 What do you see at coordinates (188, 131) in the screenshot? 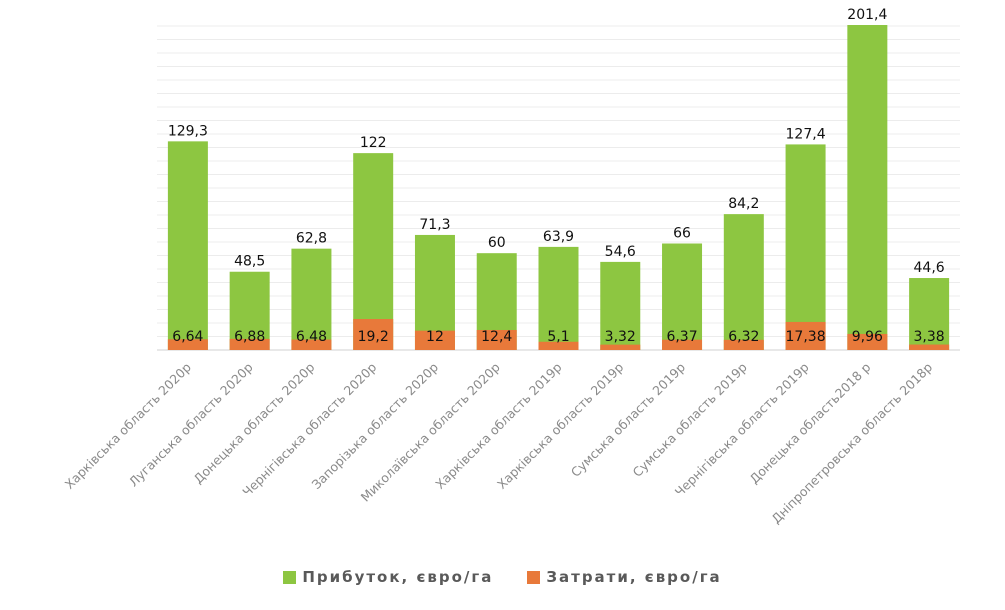
I see `data-label-profit: 129,3` at bounding box center [188, 131].